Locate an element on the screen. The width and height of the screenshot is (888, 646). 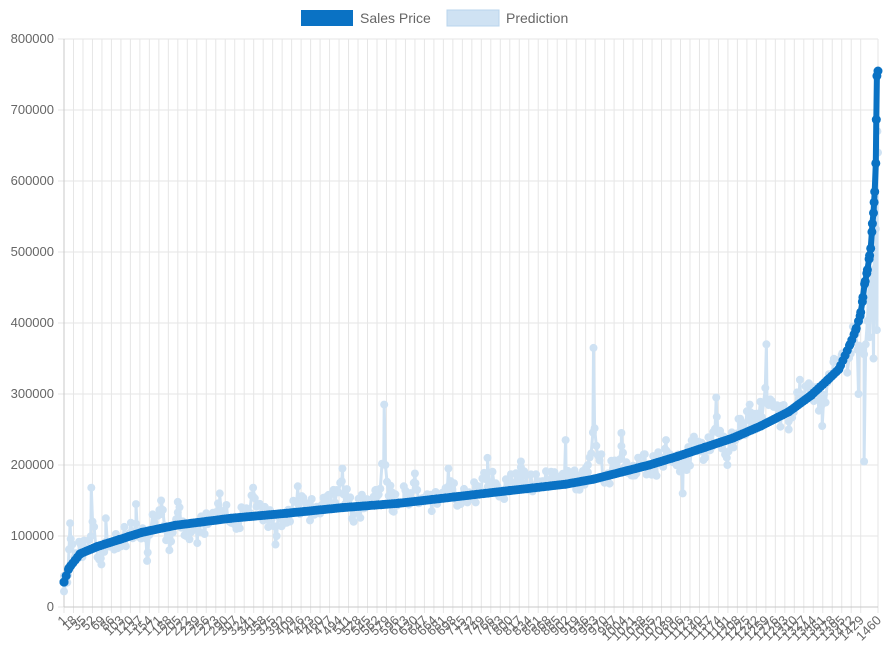
legend-swatch-sales-price is located at coordinates (327, 18).